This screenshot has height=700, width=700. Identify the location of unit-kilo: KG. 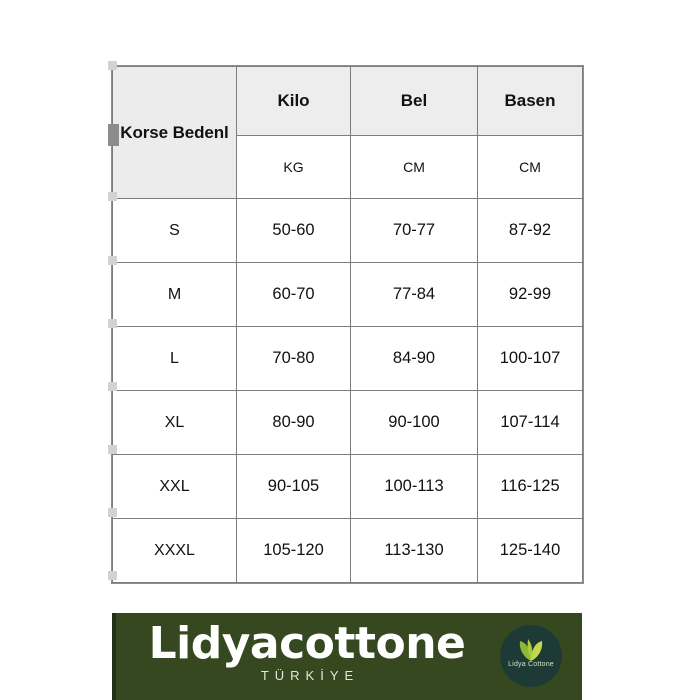
(293, 167).